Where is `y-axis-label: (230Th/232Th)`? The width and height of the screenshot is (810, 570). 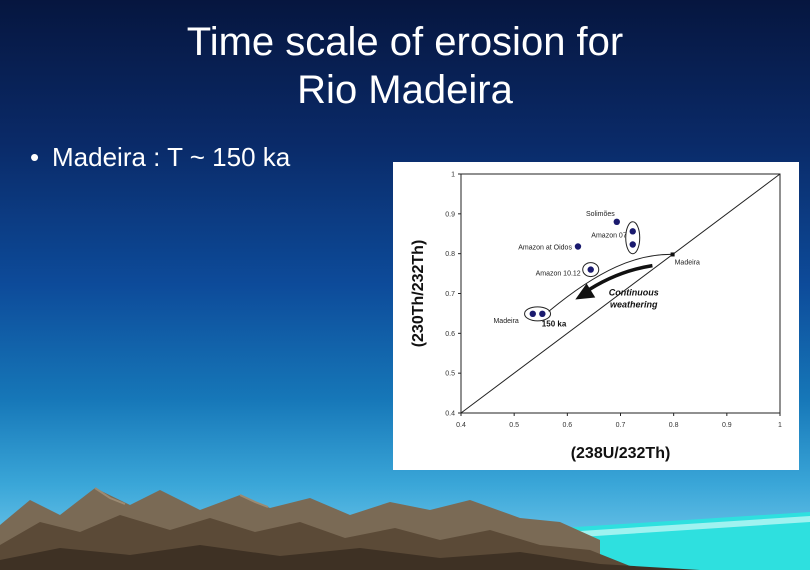
y-axis-label: (230Th/232Th) is located at coordinates (418, 294).